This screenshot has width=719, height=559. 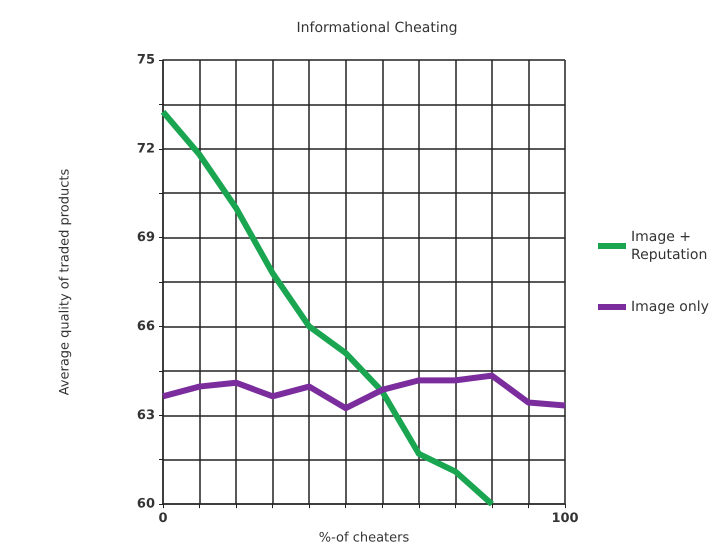 What do you see at coordinates (145, 148) in the screenshot?
I see `y-tick-label: 72` at bounding box center [145, 148].